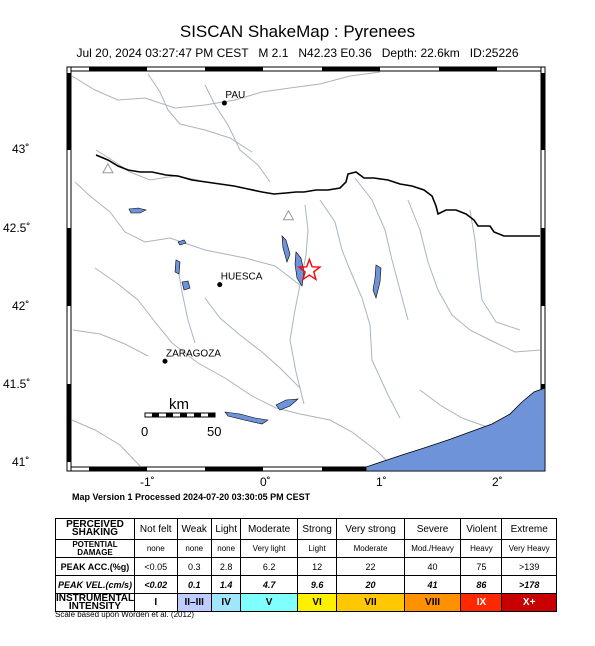 This screenshot has height=646, width=595. I want to click on epicenter-star, so click(309, 269).